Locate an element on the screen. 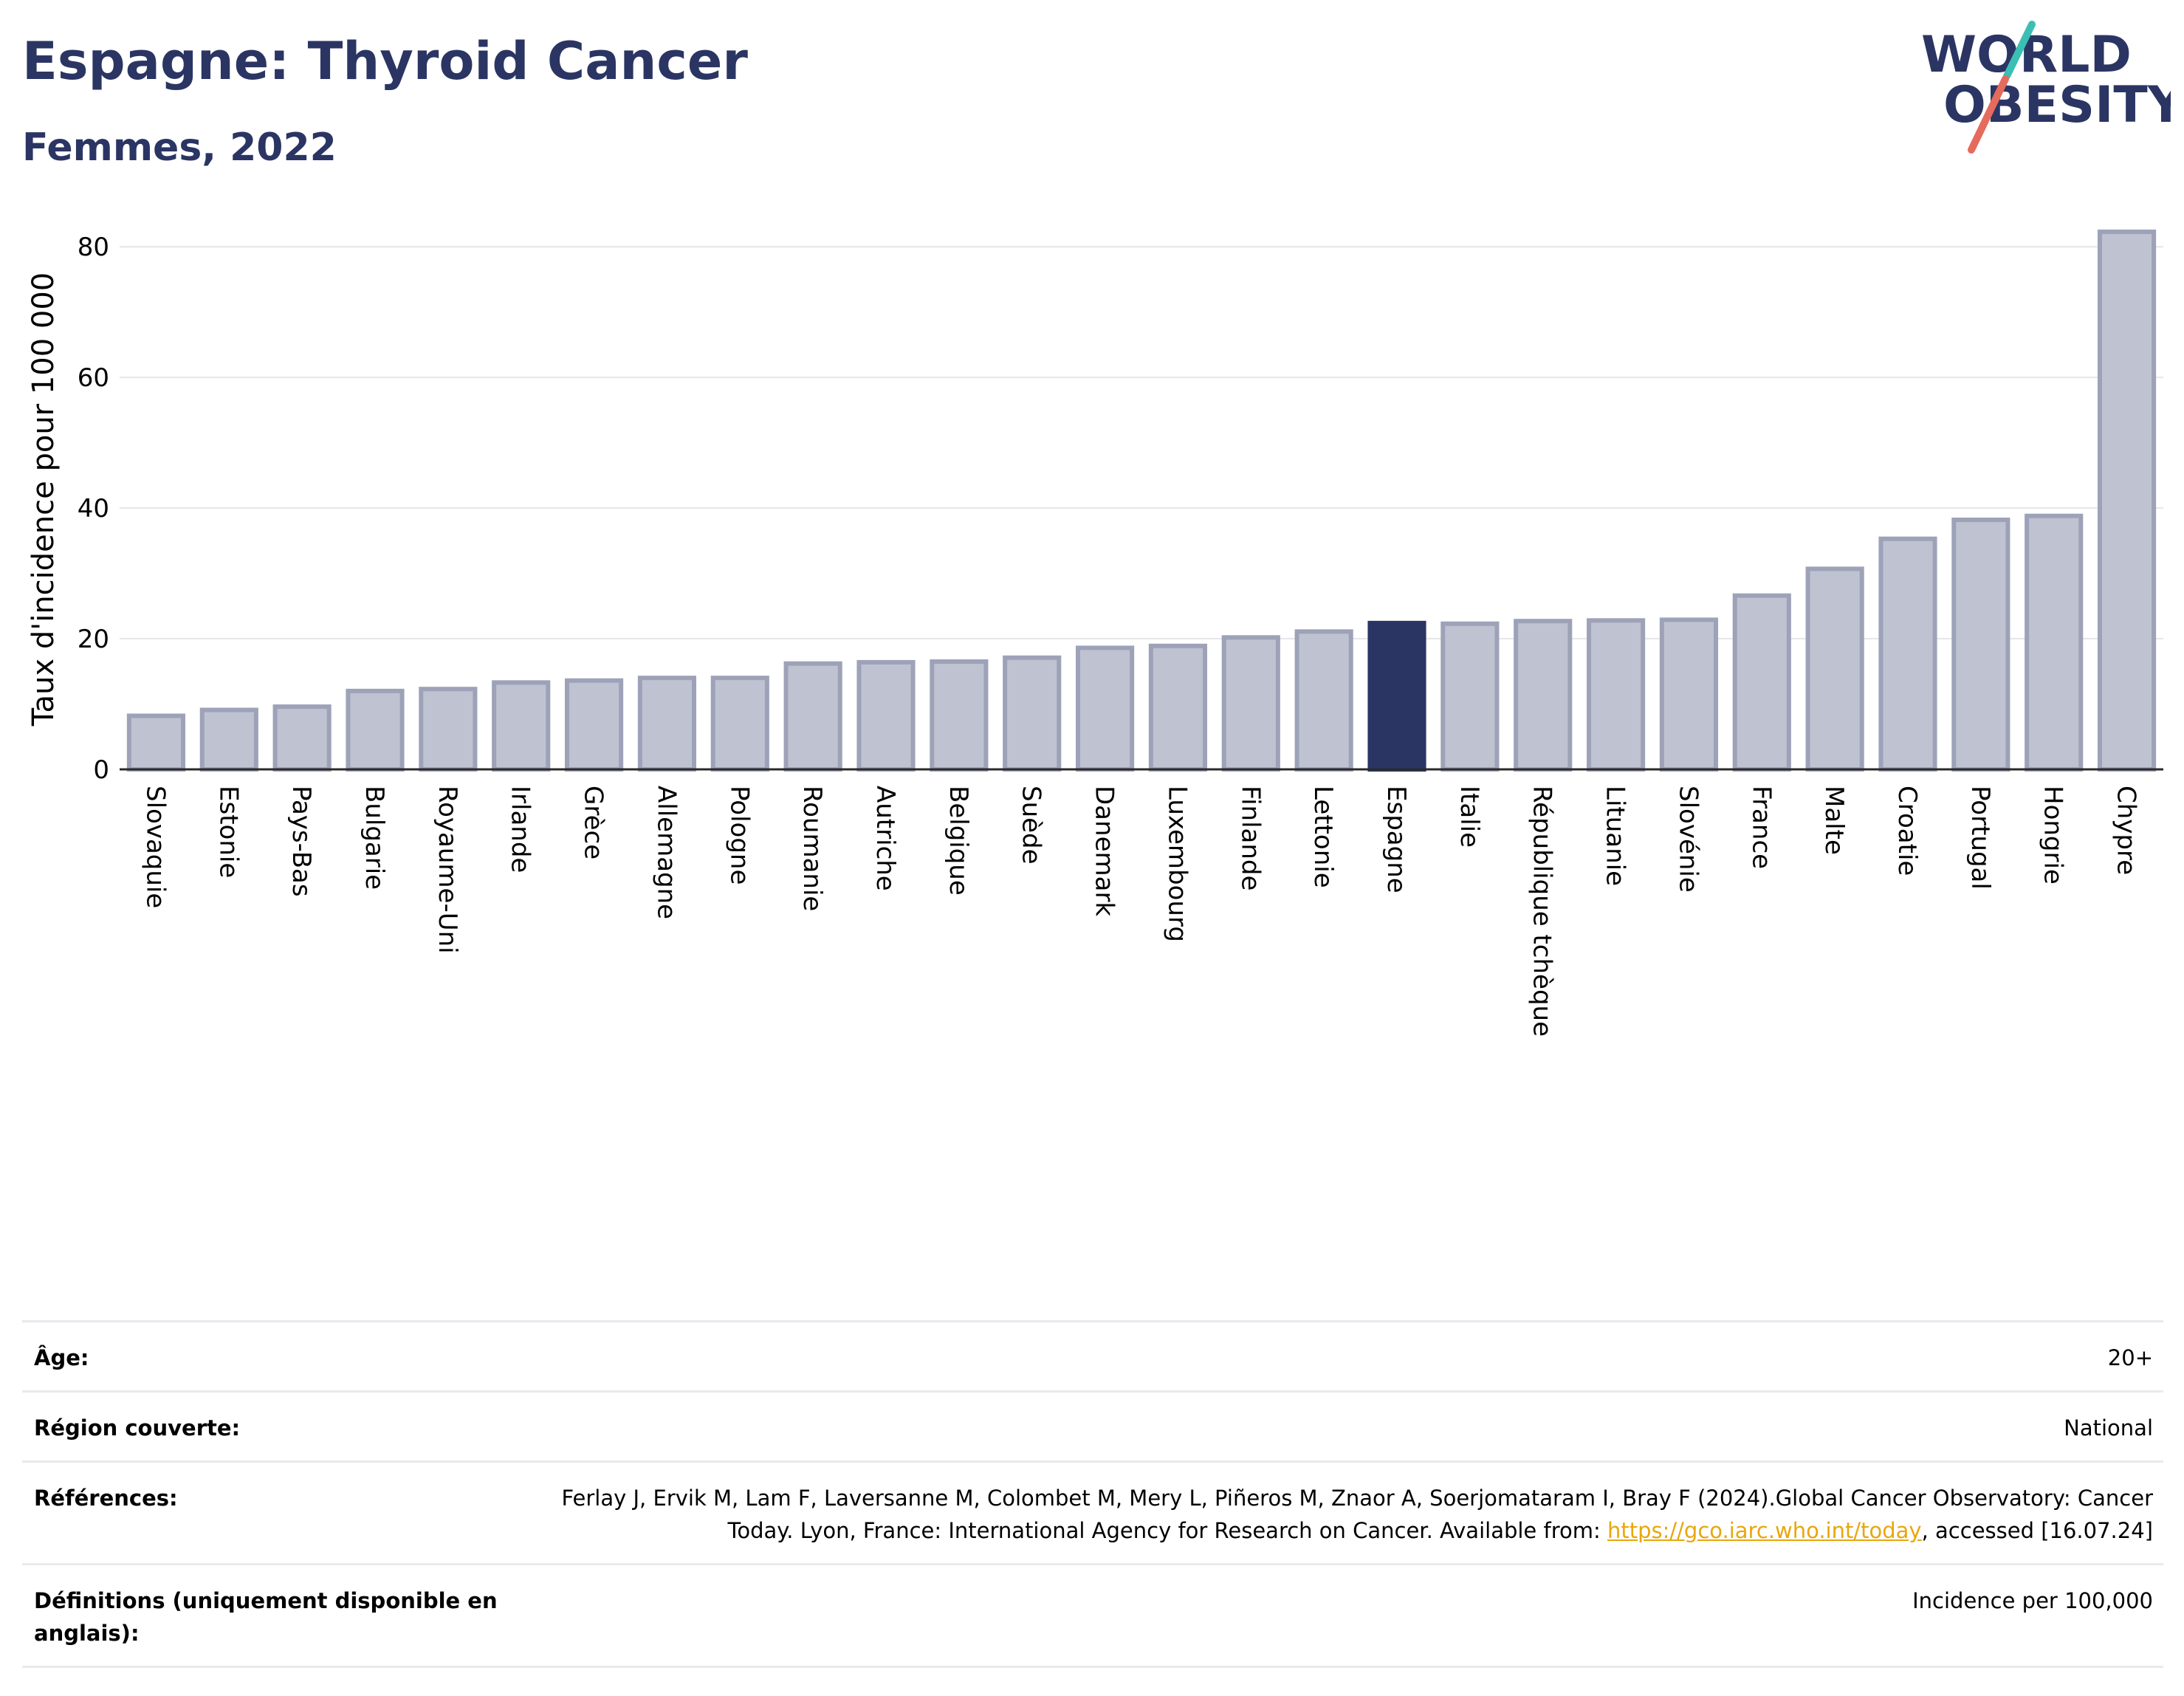  x-category-label: Roumanie is located at coordinates (812, 848).